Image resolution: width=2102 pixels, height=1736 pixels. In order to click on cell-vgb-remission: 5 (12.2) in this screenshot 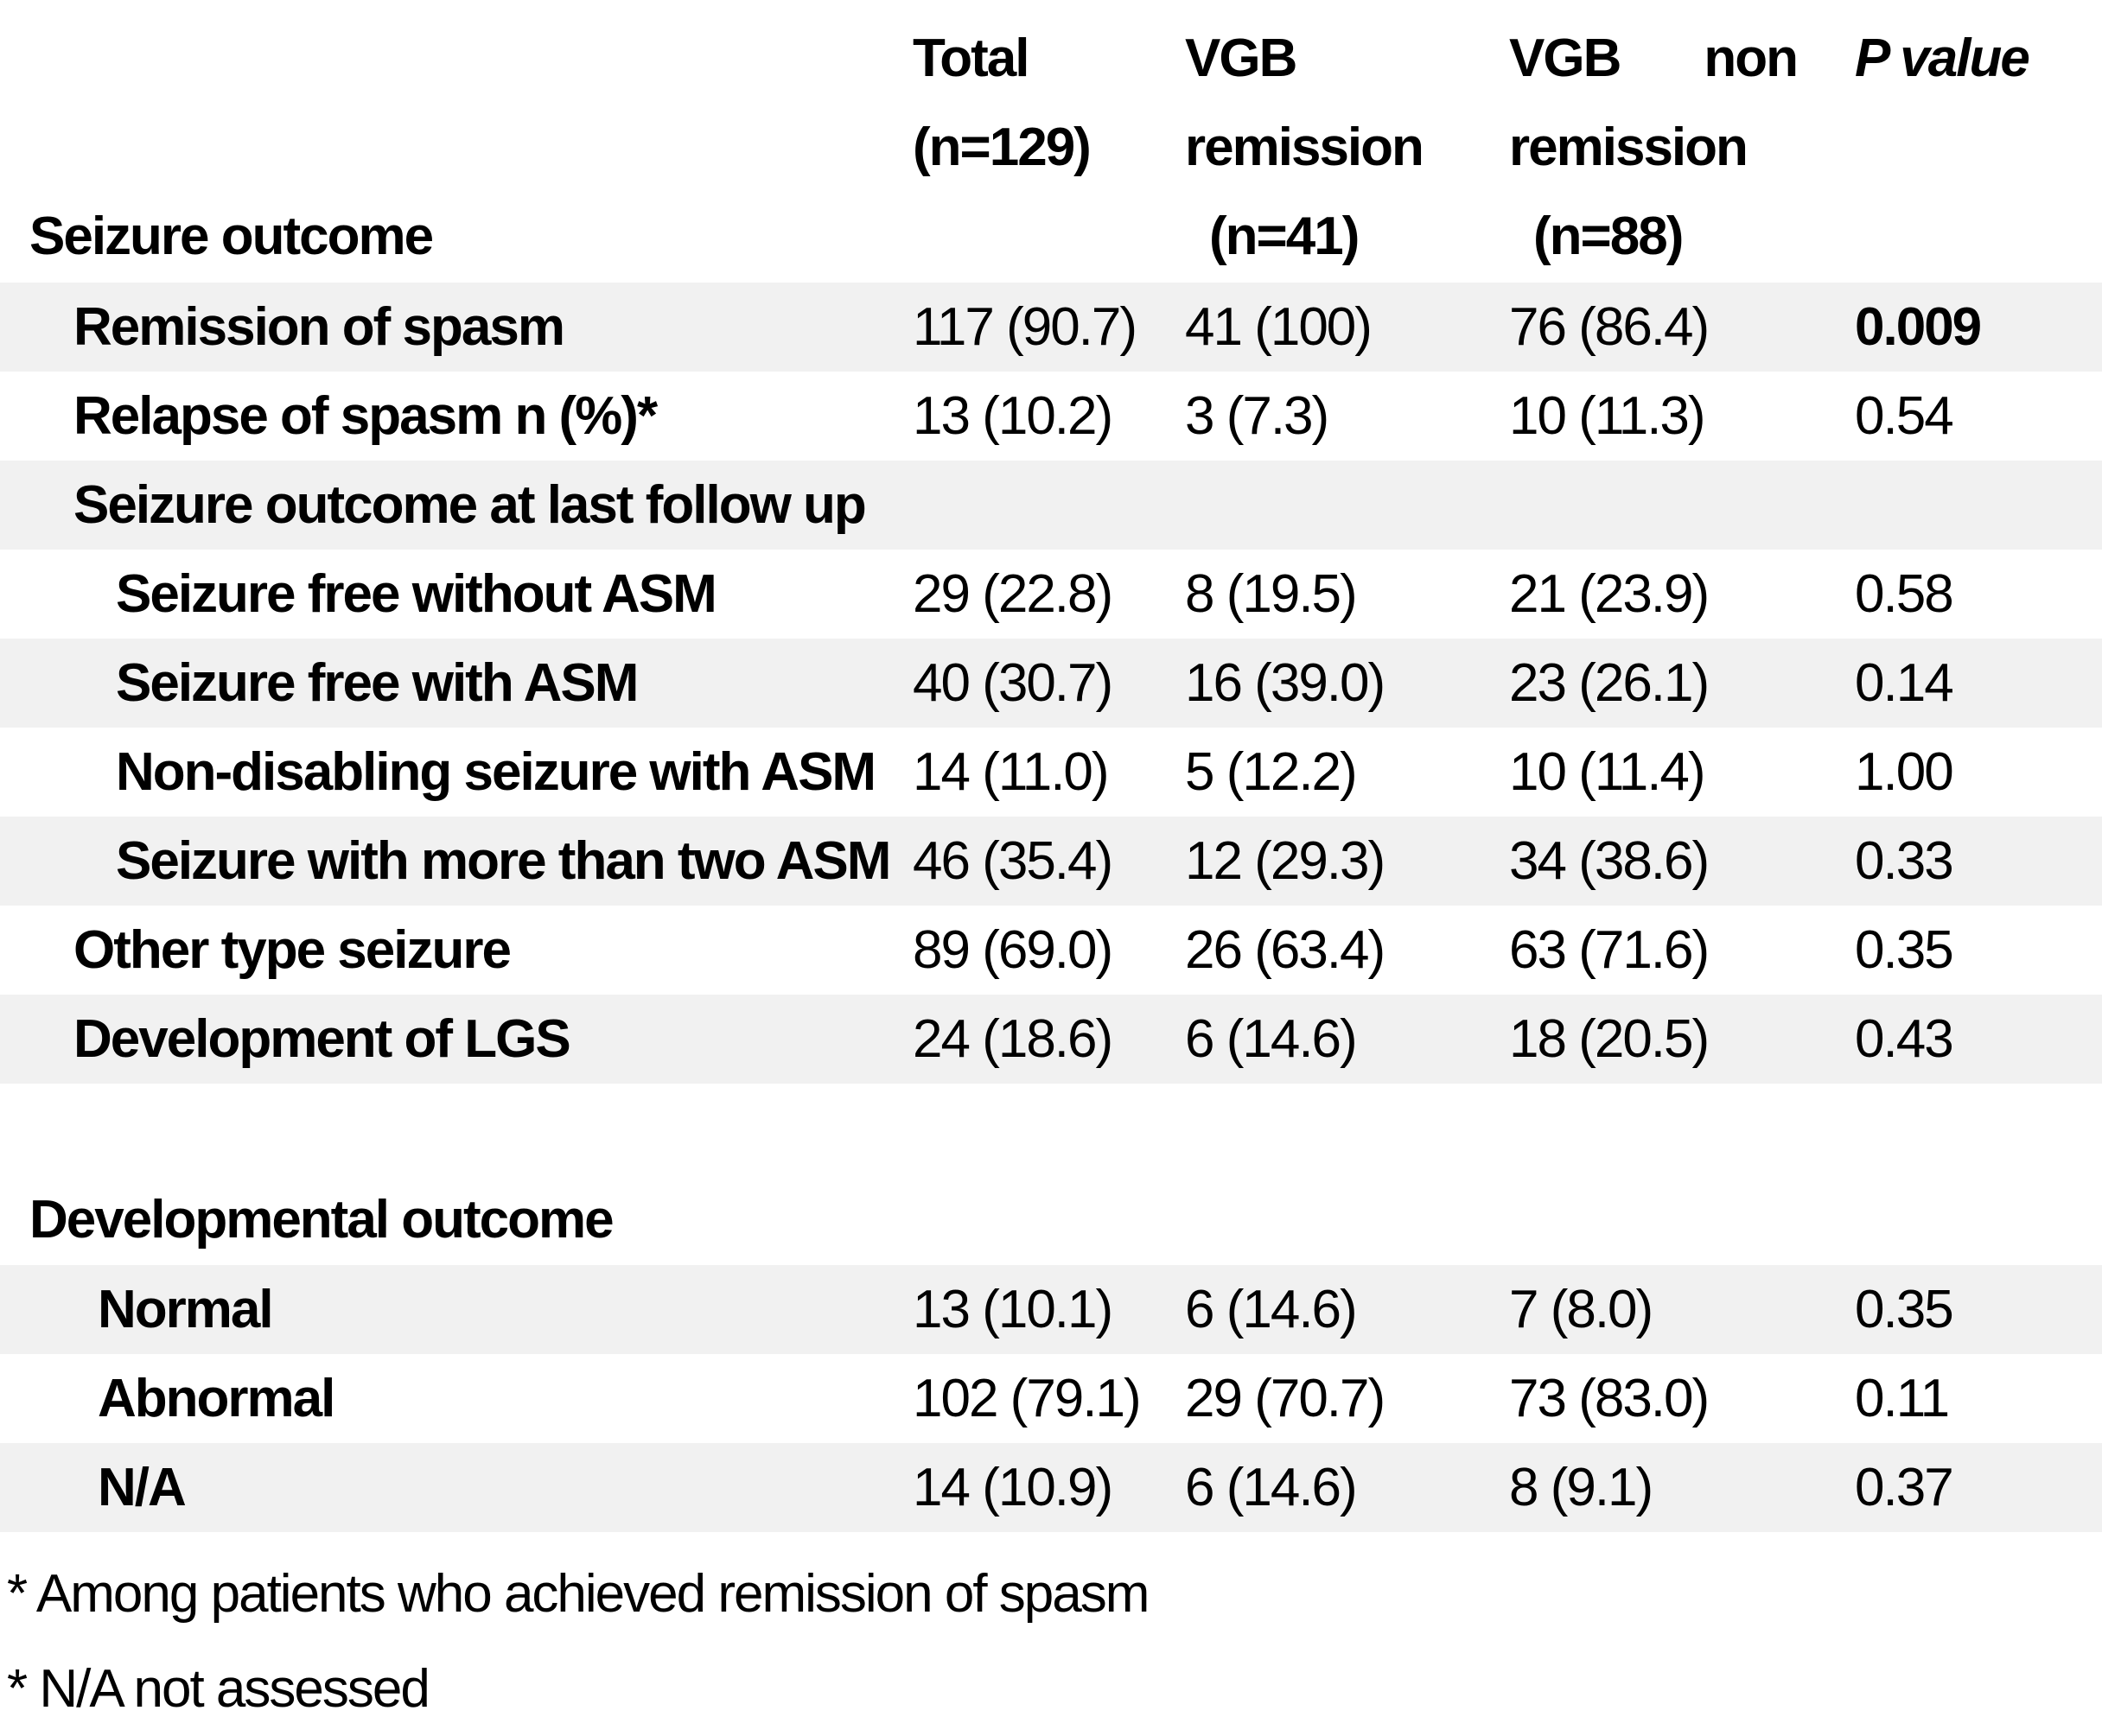, I will do `click(1272, 772)`.